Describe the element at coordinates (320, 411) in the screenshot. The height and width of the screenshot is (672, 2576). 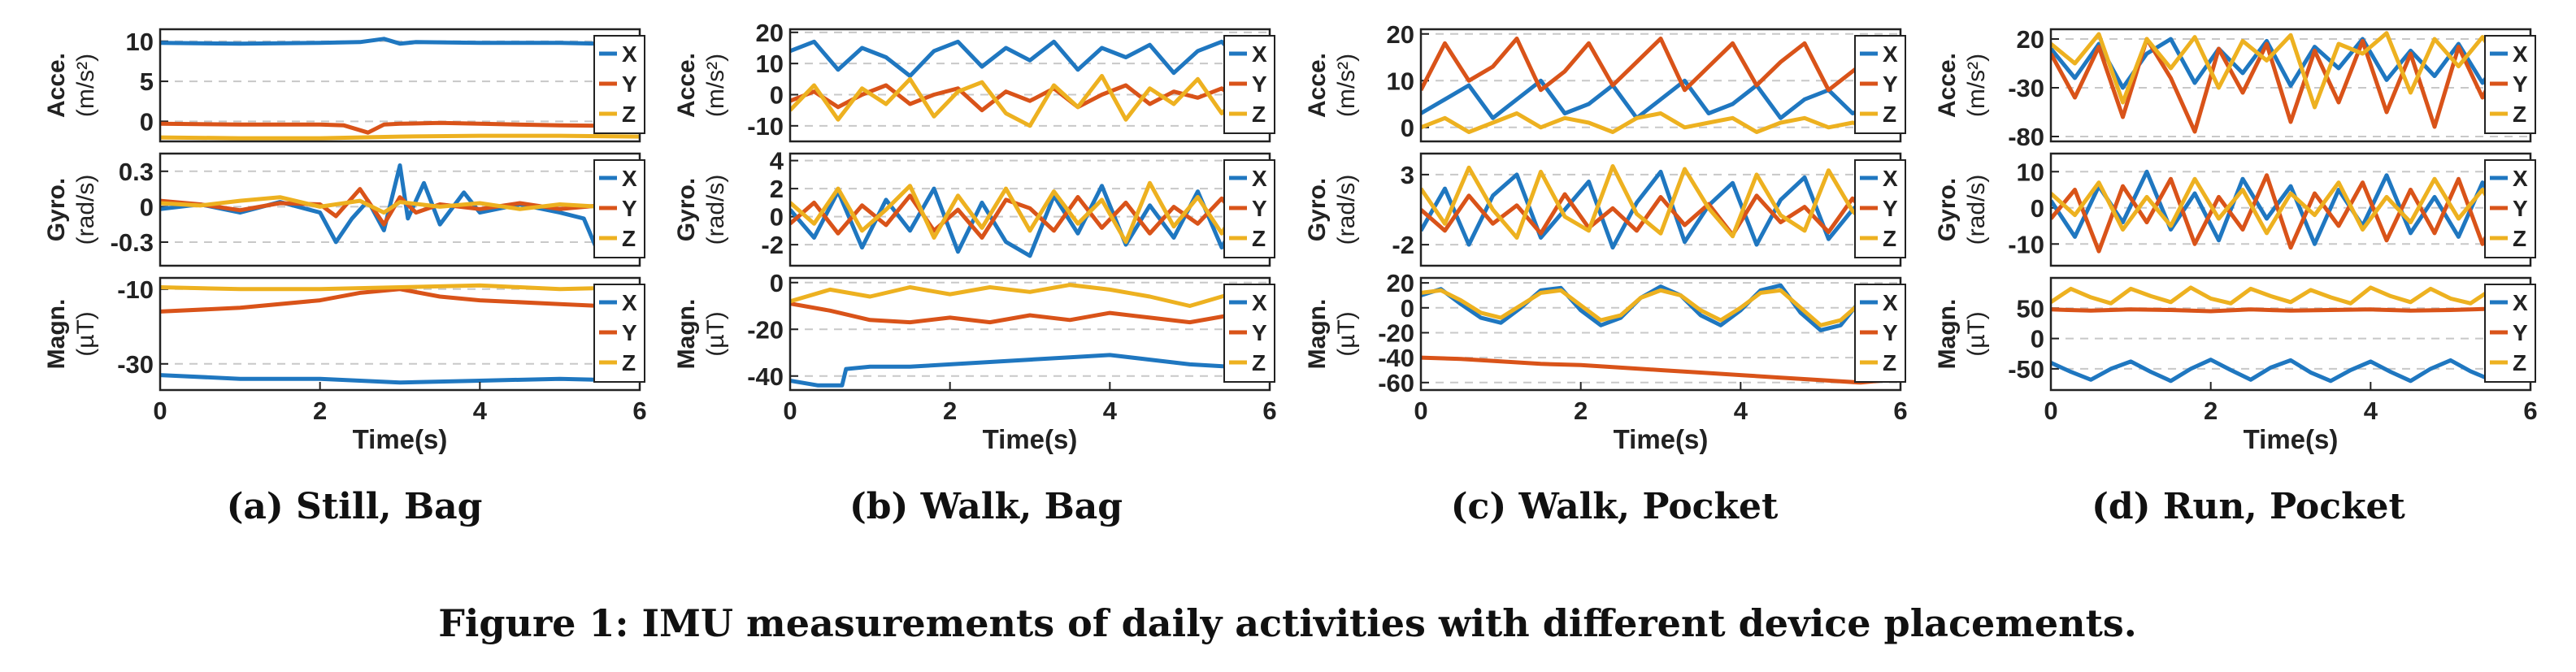
I see `chart0-xtick-label: 2` at that location.